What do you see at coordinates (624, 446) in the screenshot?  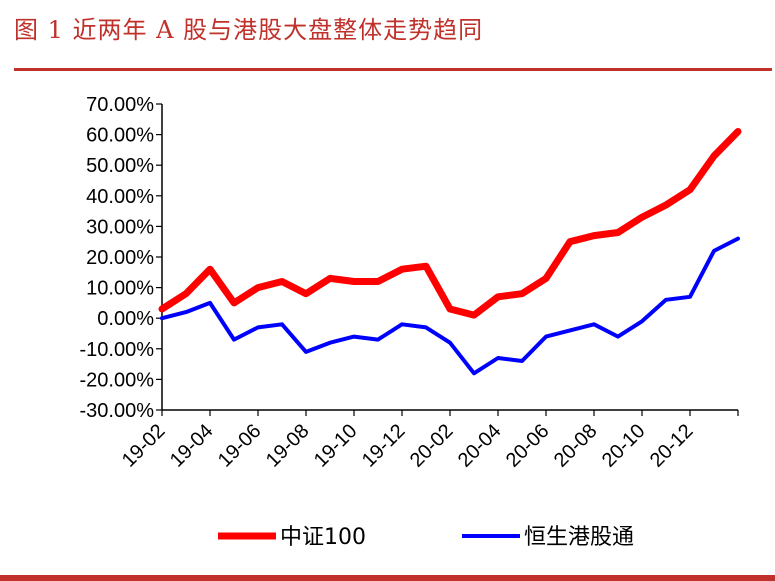 I see `x-tick-label: 20-10` at bounding box center [624, 446].